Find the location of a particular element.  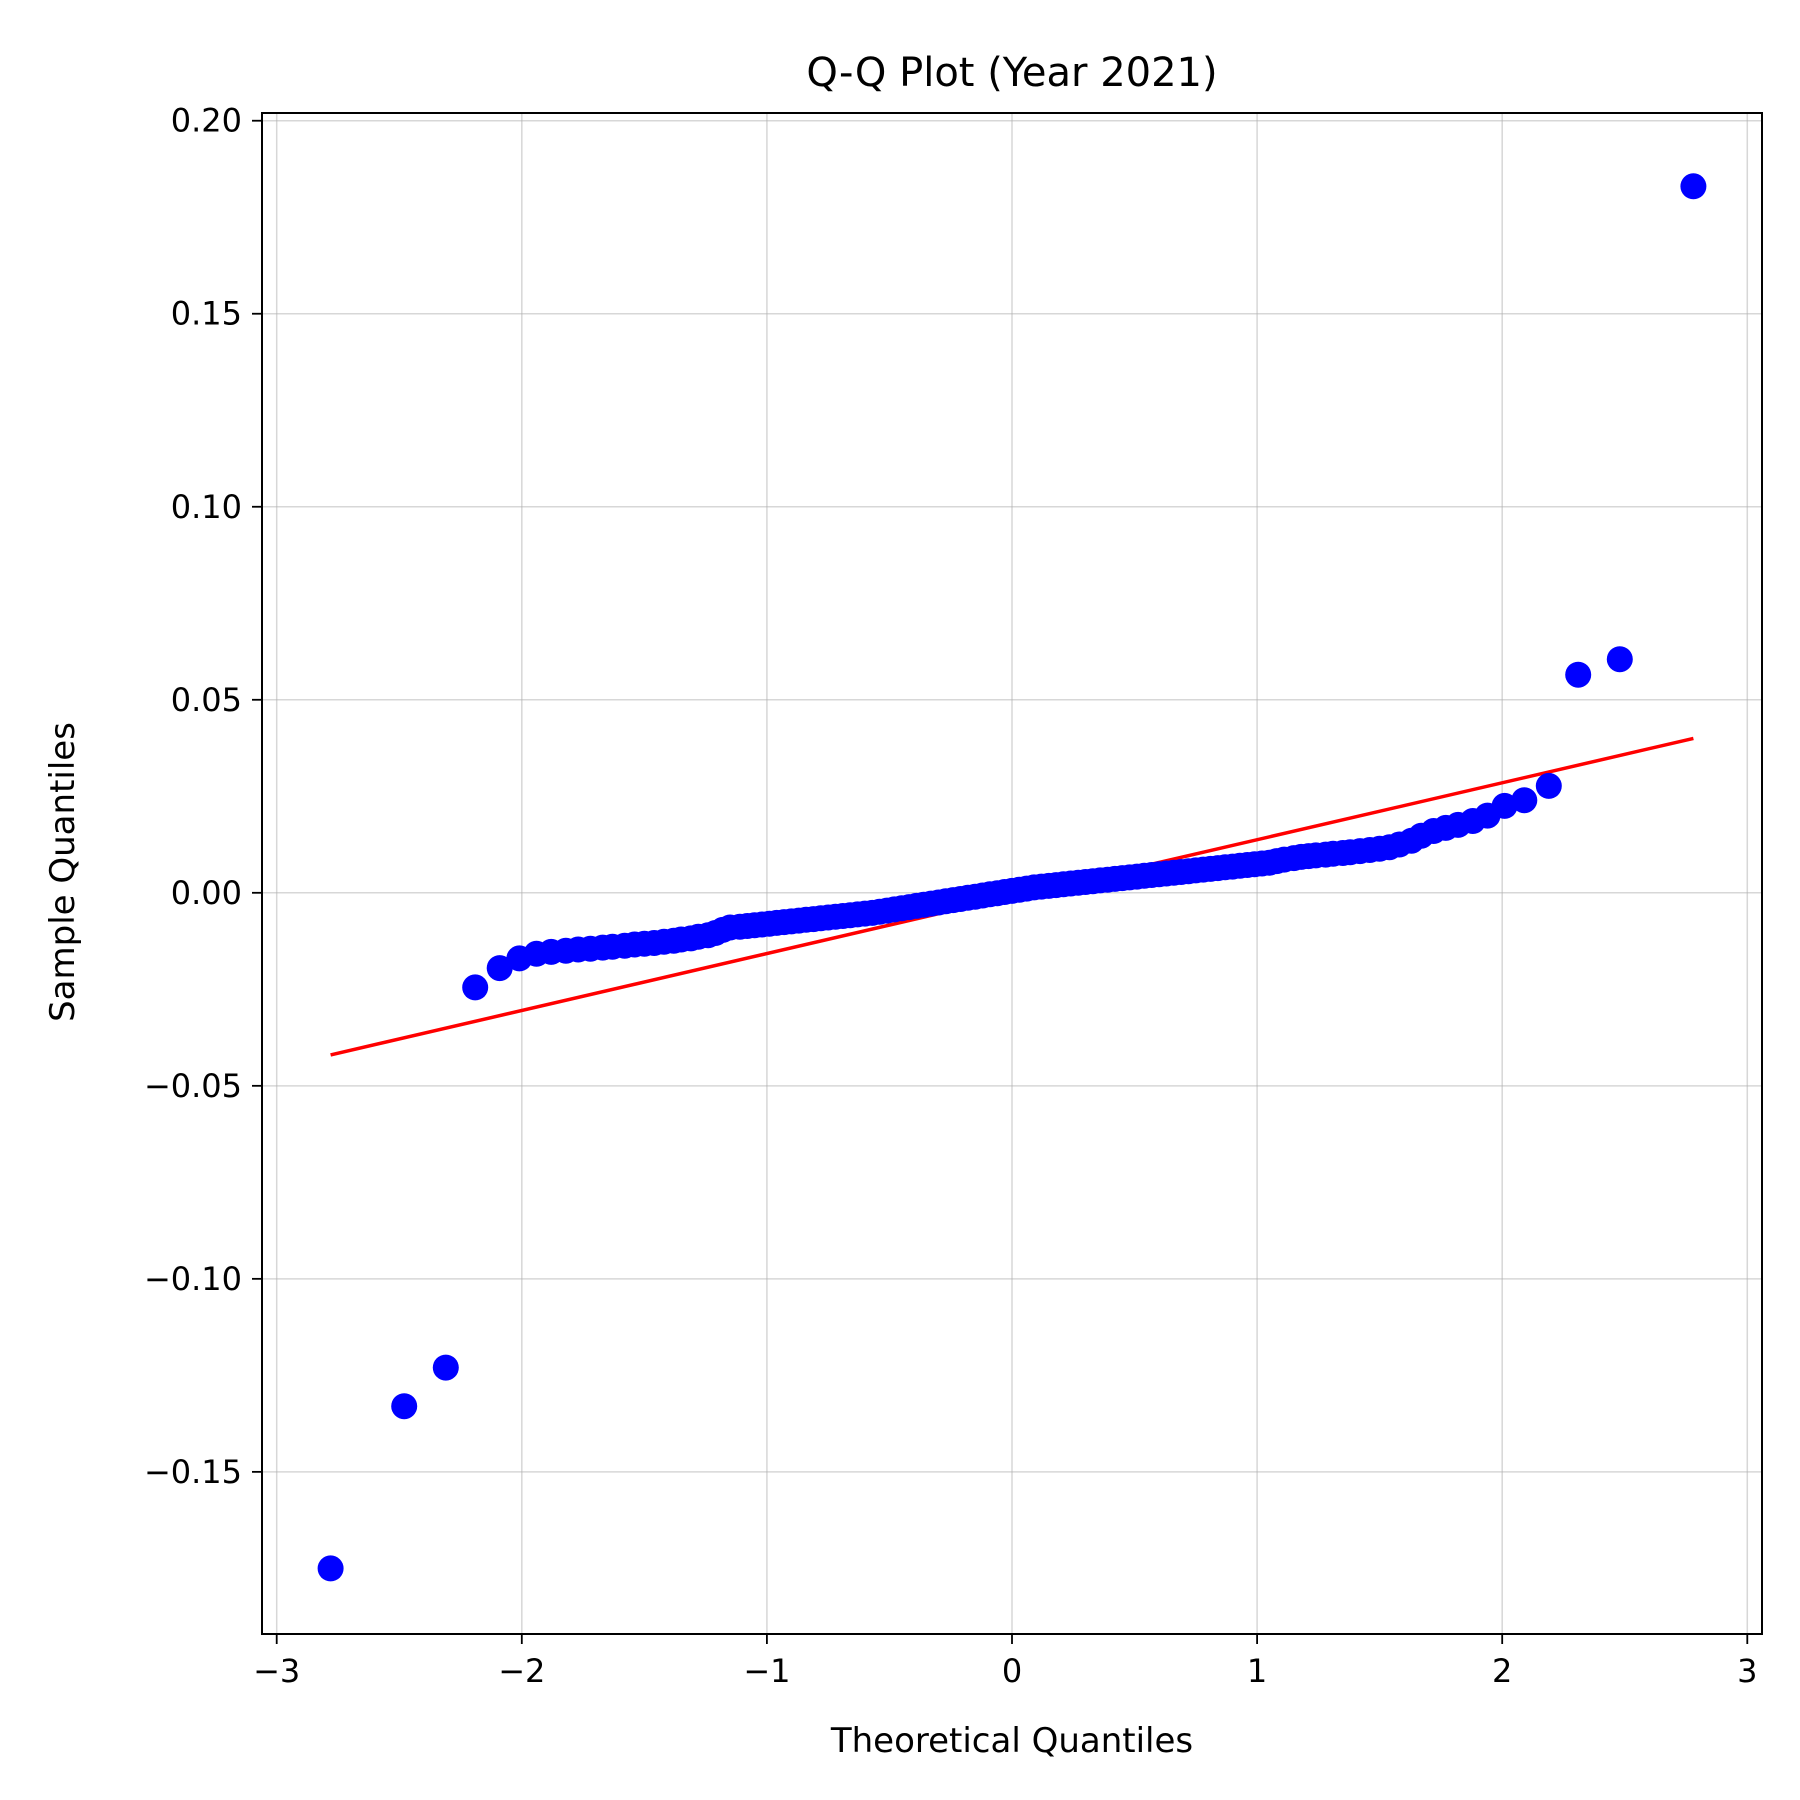

x-tick-label: 3 is located at coordinates (1747, 1671).